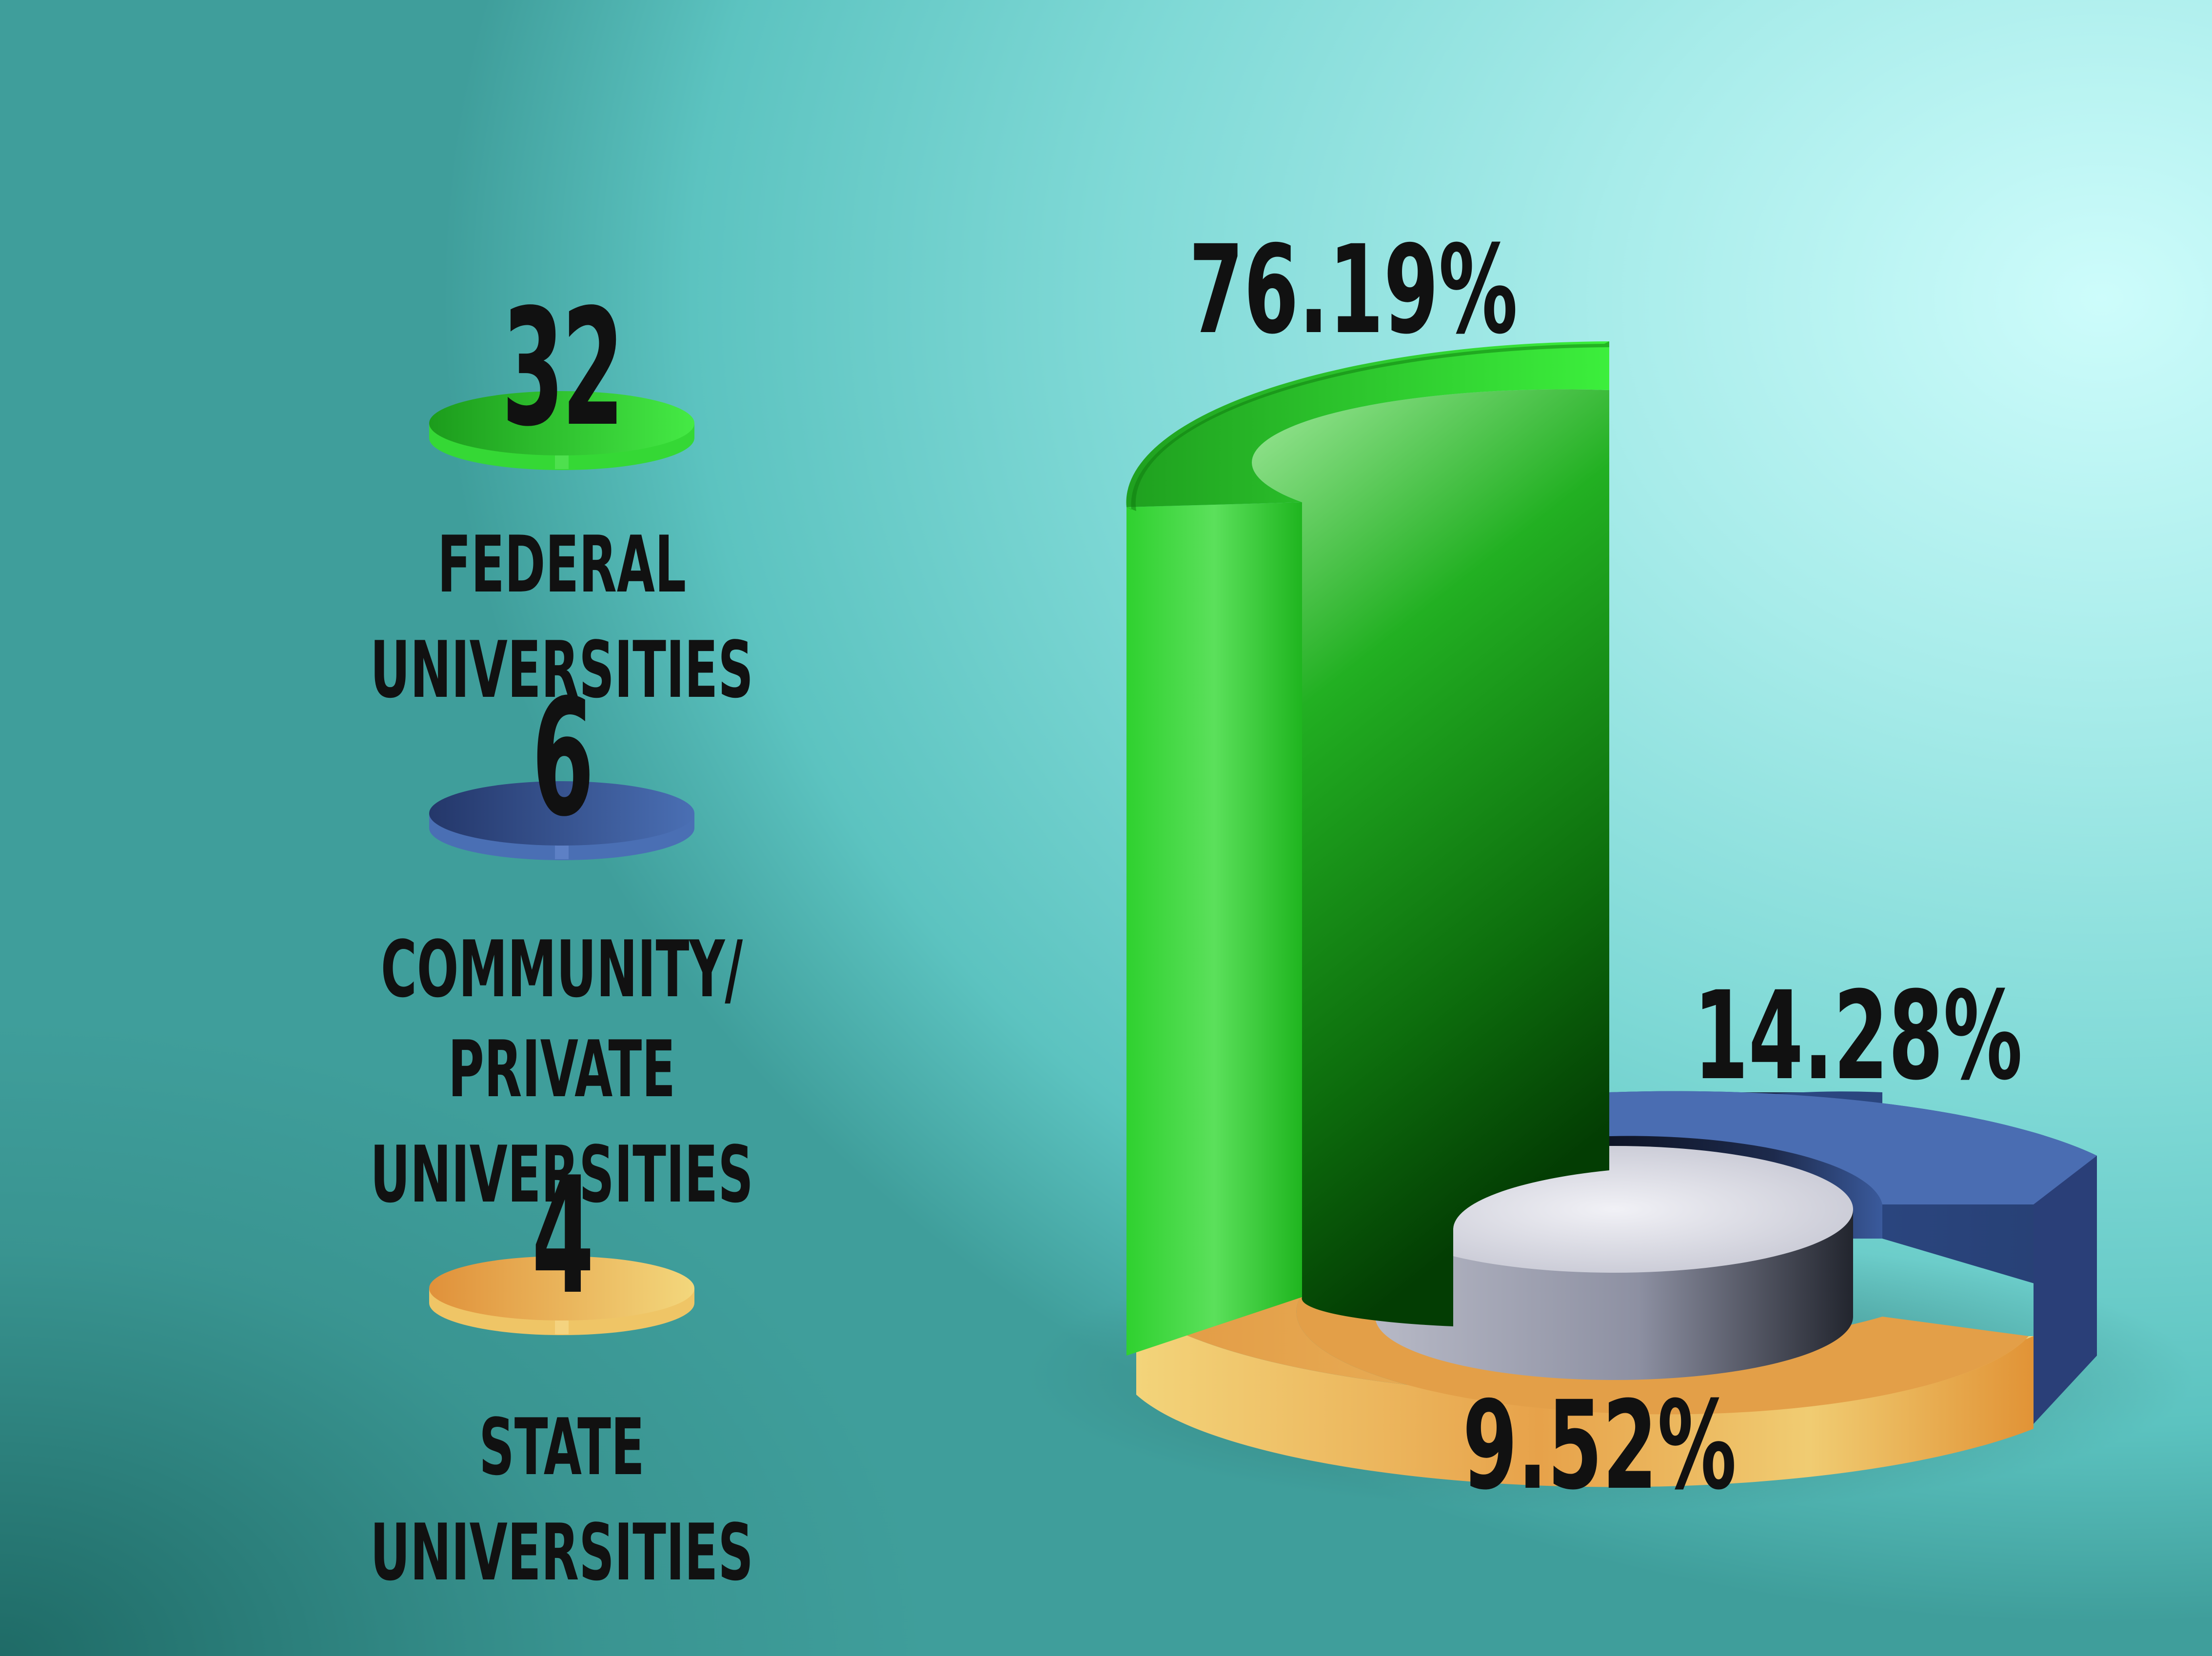 The width and height of the screenshot is (2212, 1656). I want to click on legend-disc-state, so click(561, 1295).